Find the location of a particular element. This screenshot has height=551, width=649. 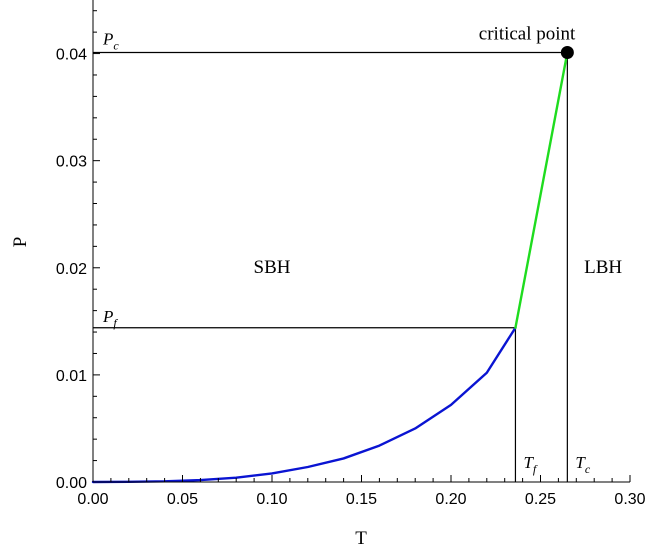

x-axis-title: T is located at coordinates (361, 538).